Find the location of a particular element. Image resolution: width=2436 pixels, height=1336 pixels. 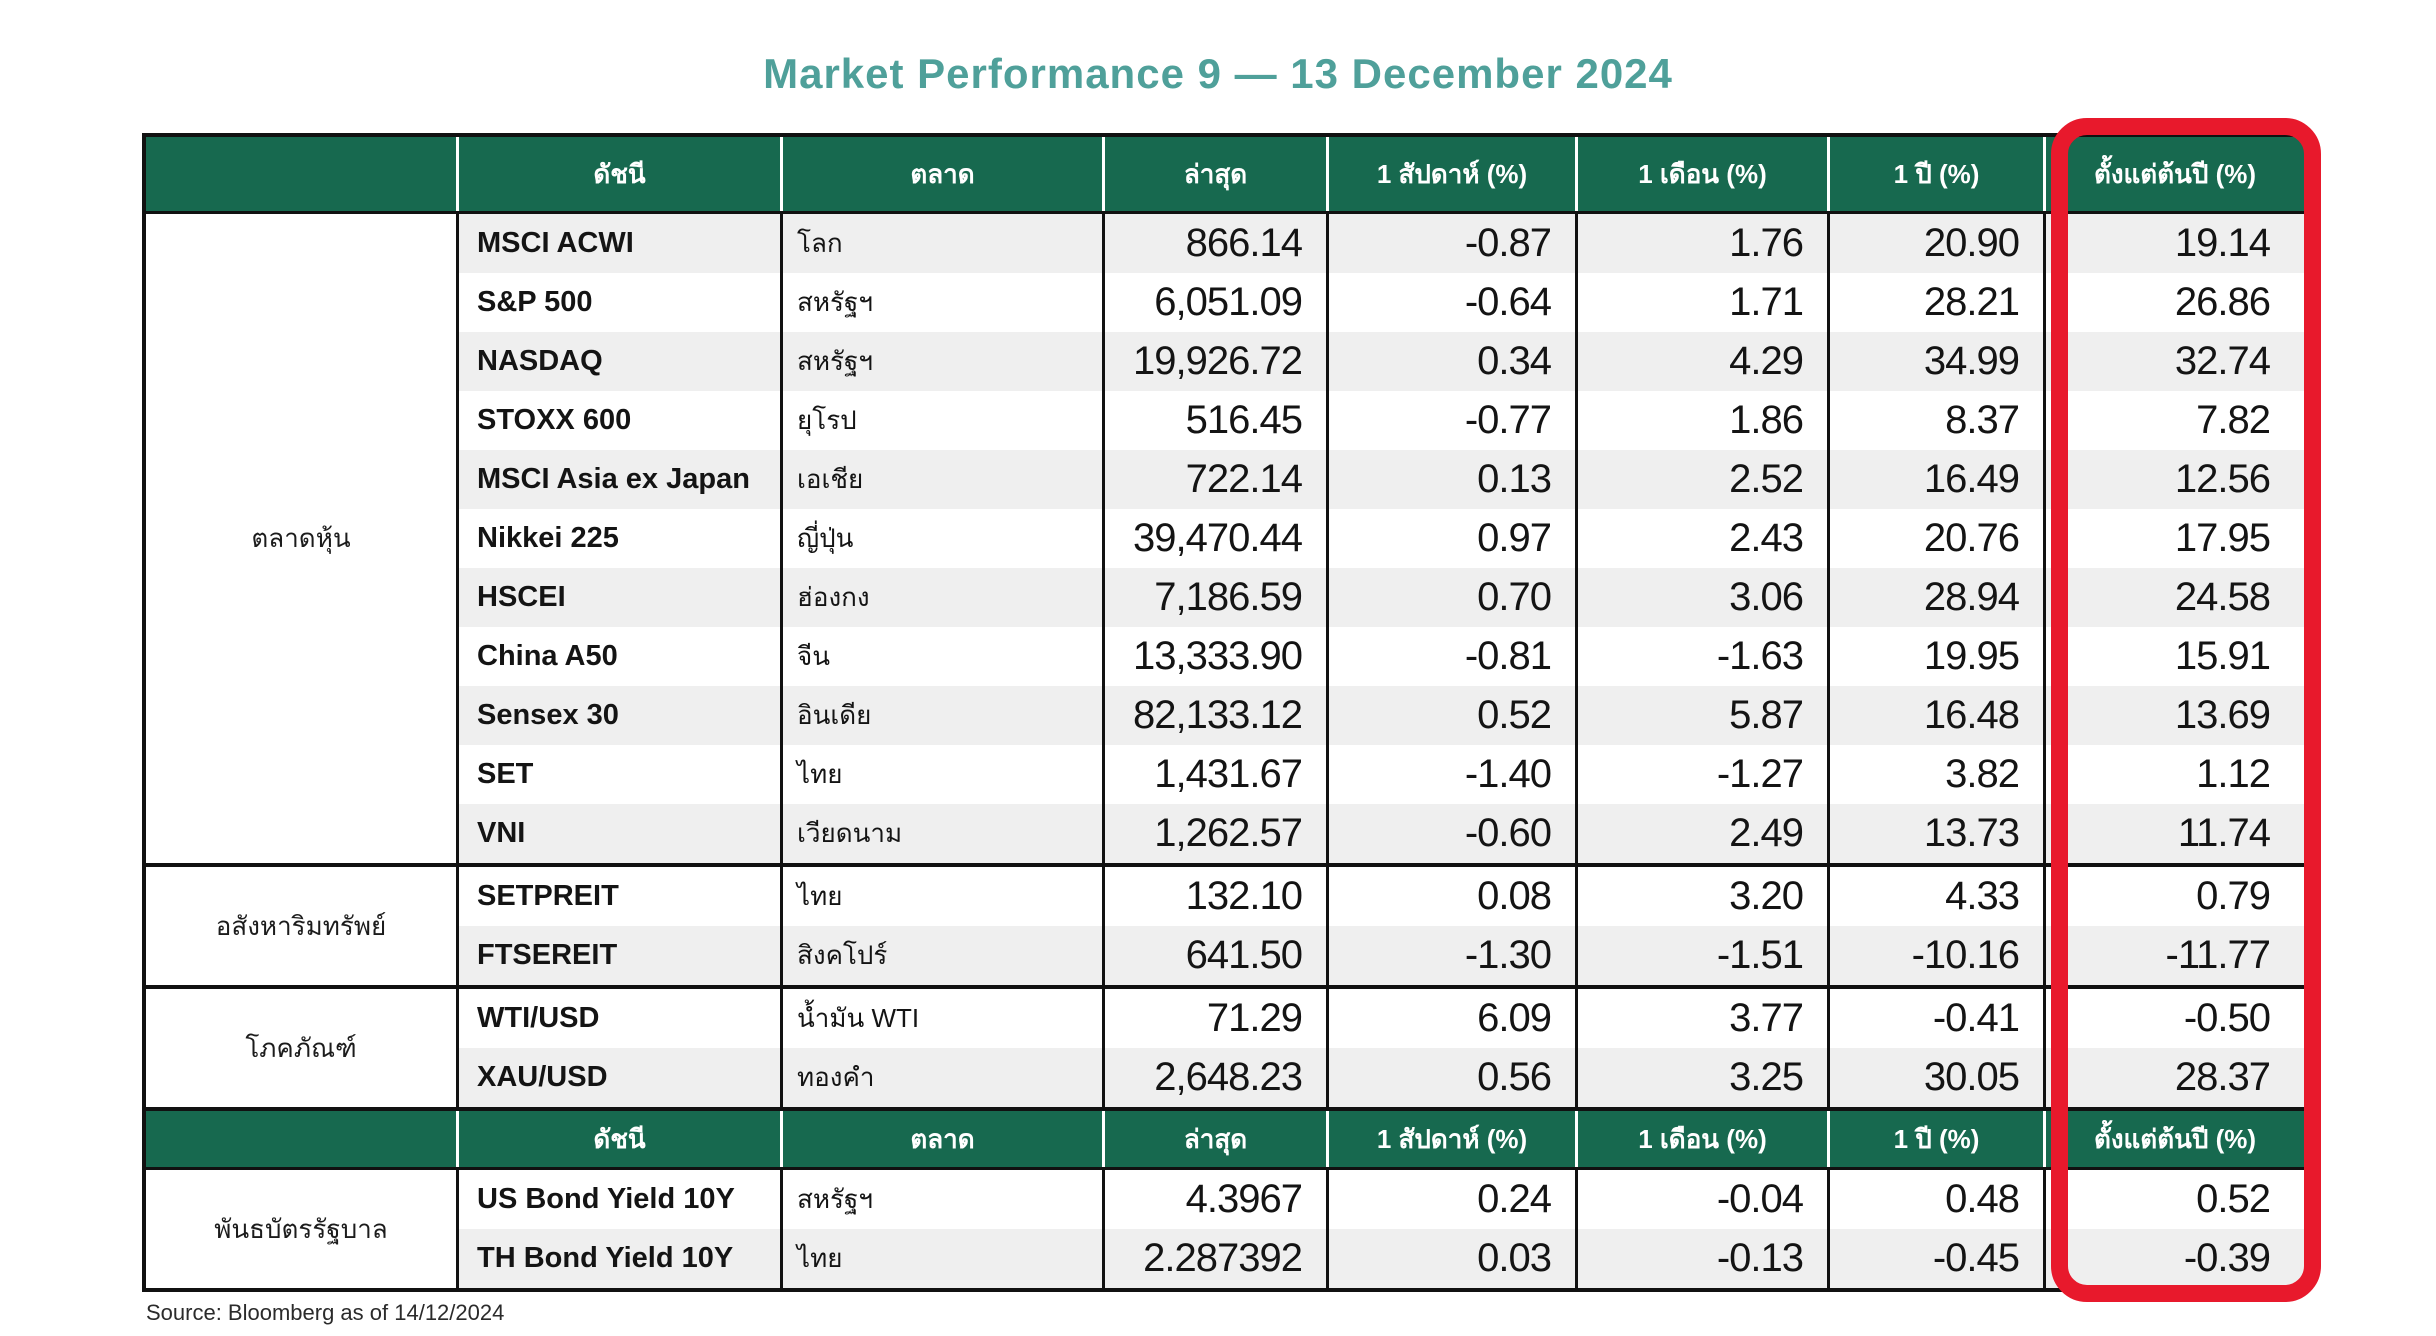

cell-index: US Bond Yield 10Y is located at coordinates (621, 1199).